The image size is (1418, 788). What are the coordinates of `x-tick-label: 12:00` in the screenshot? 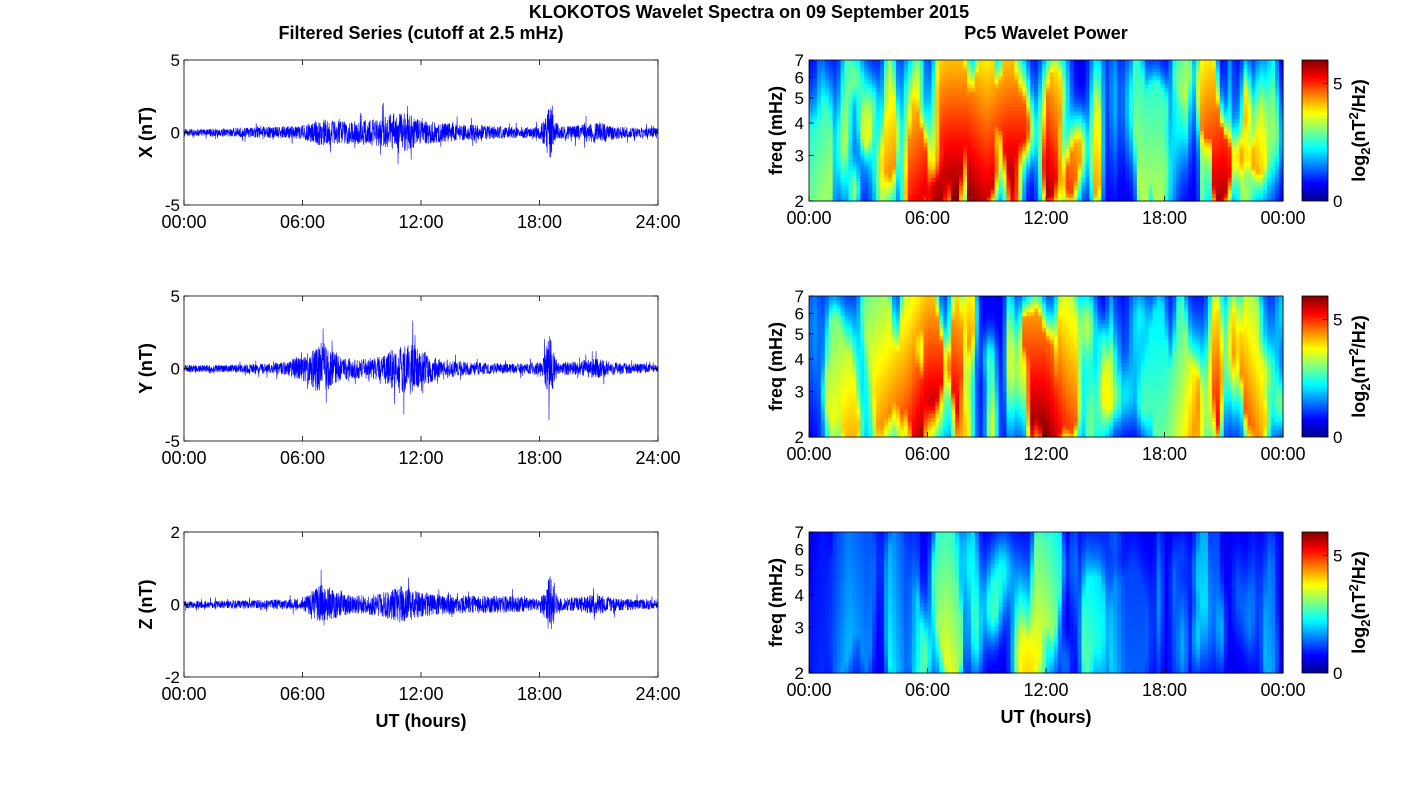 It's located at (1045, 218).